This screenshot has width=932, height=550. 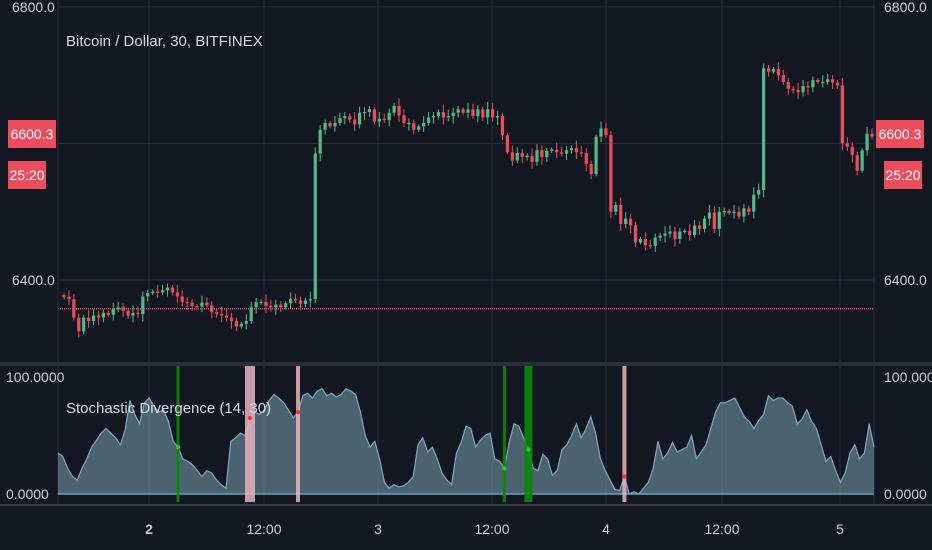 I want to click on price-tag-left-value: 6600.3, so click(x=32, y=134).